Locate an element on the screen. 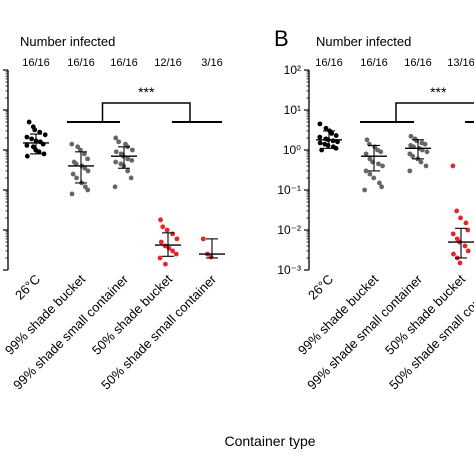 Image resolution: width=474 pixels, height=474 pixels. x-axis-title: Container type is located at coordinates (269, 441).